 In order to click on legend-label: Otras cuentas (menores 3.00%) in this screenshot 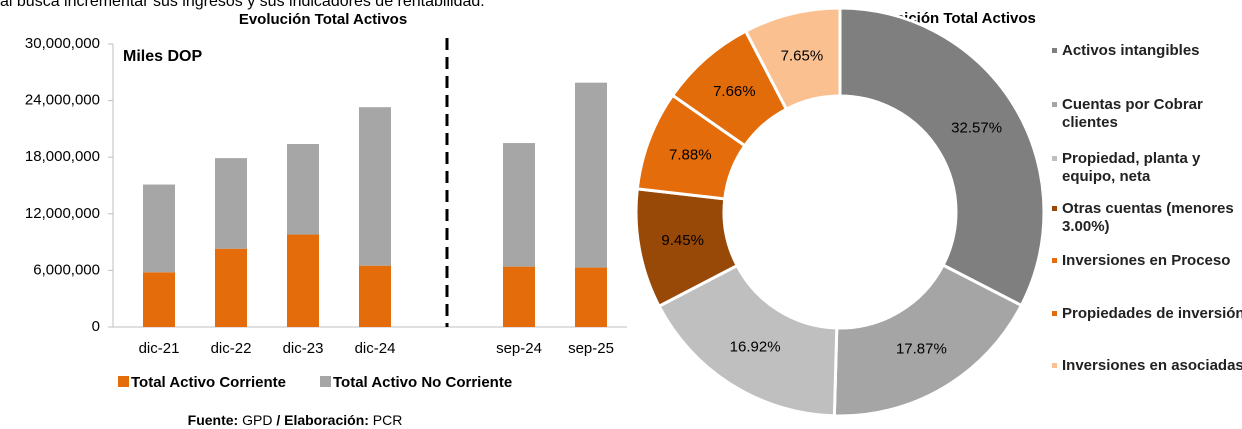, I will do `click(1148, 217)`.